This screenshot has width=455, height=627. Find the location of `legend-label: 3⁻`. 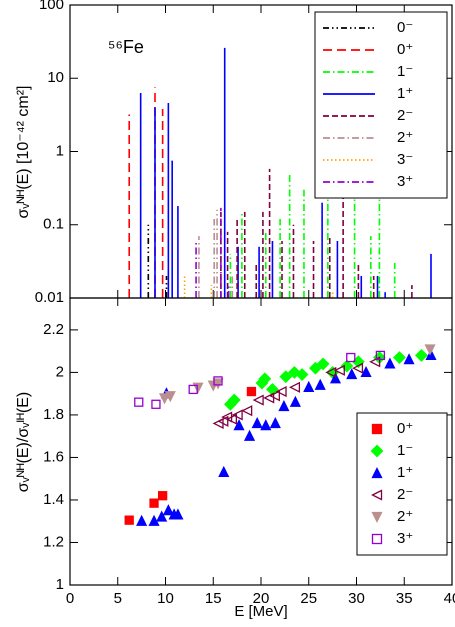

legend-label: 3⁻ is located at coordinates (405, 159).